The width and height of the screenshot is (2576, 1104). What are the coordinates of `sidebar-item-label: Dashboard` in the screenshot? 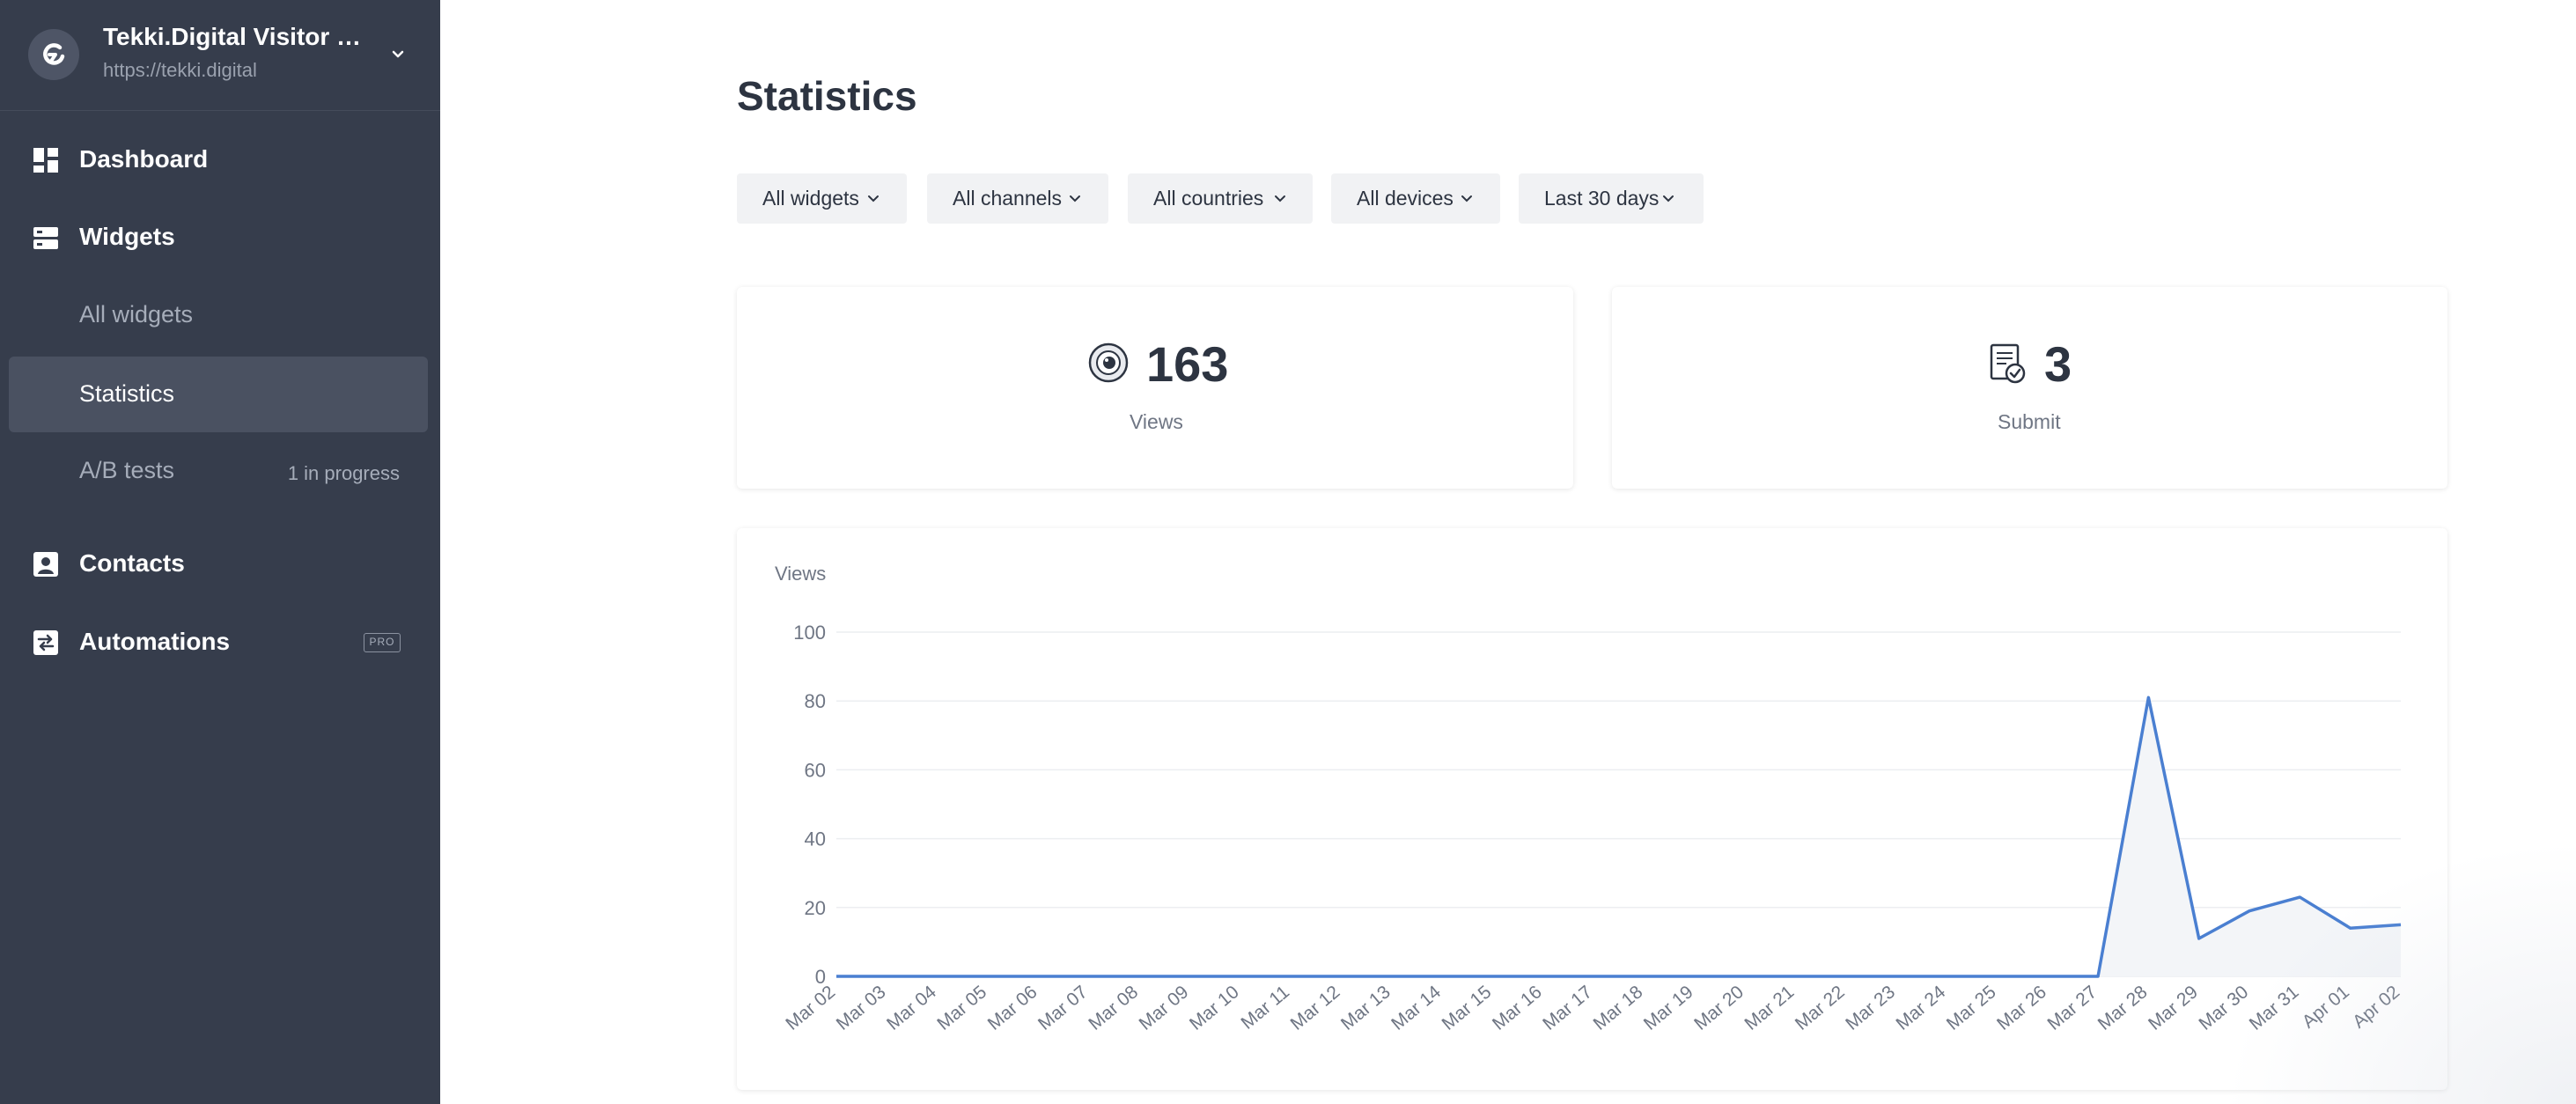 It's located at (144, 159).